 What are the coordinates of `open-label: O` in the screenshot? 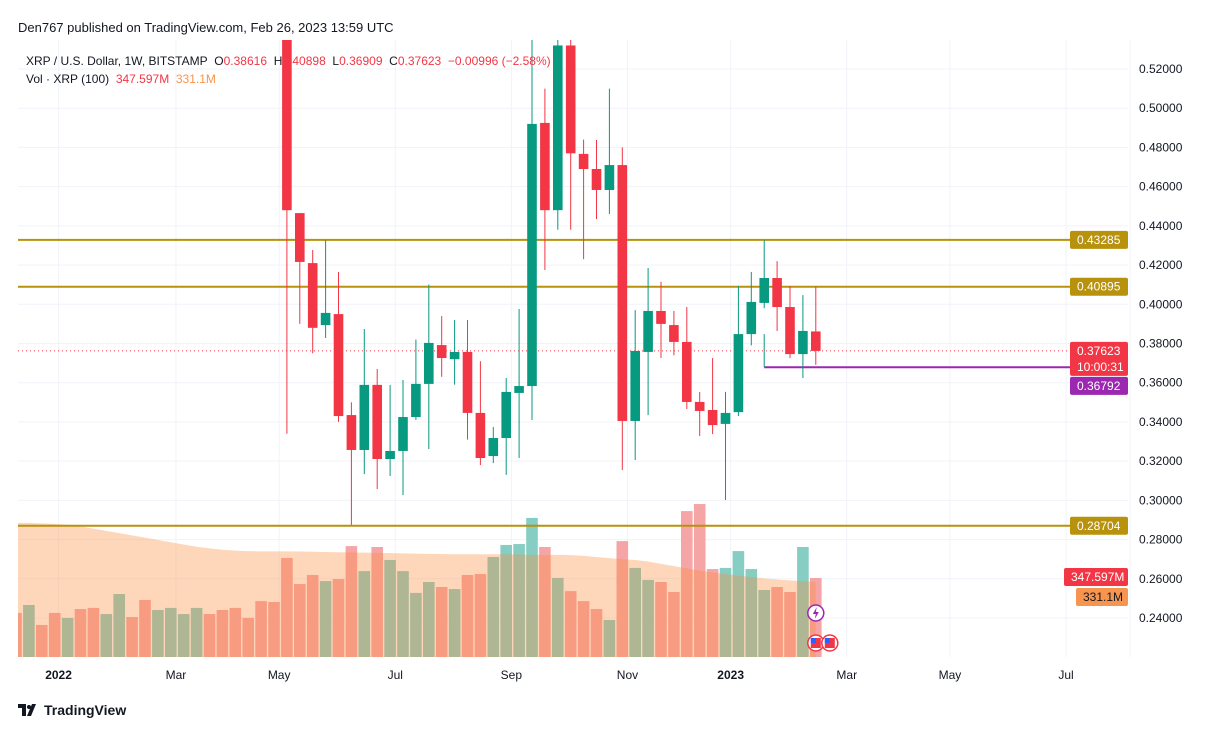 It's located at (219, 61).